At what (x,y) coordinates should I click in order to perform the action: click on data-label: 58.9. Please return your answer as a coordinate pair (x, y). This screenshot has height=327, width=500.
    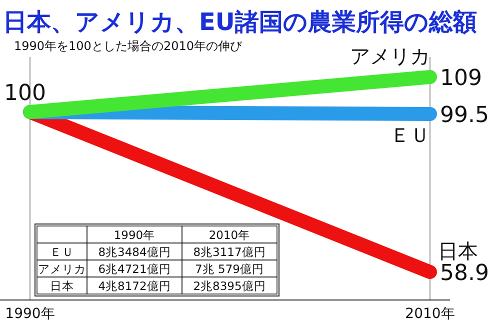
    Looking at the image, I should click on (464, 273).